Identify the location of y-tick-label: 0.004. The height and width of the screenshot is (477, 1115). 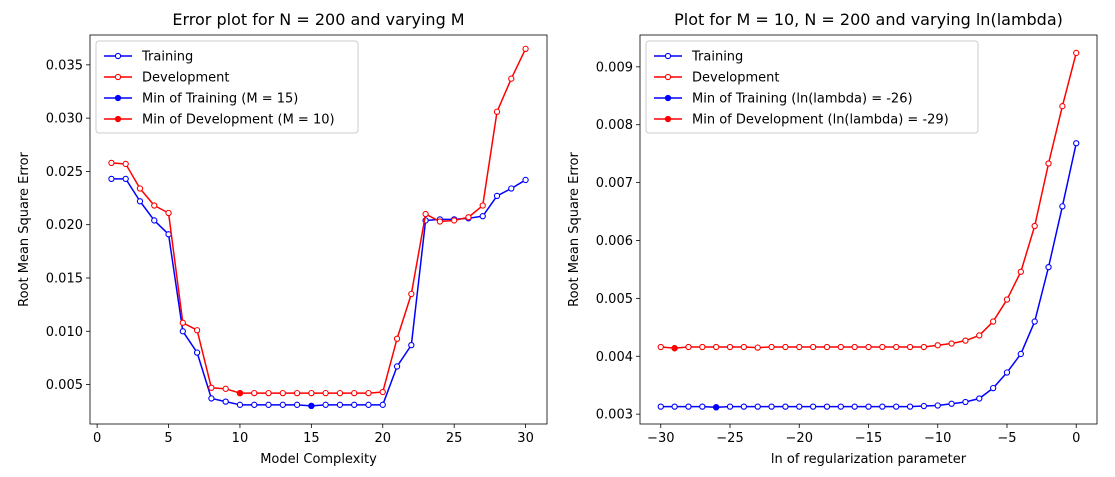
(614, 357).